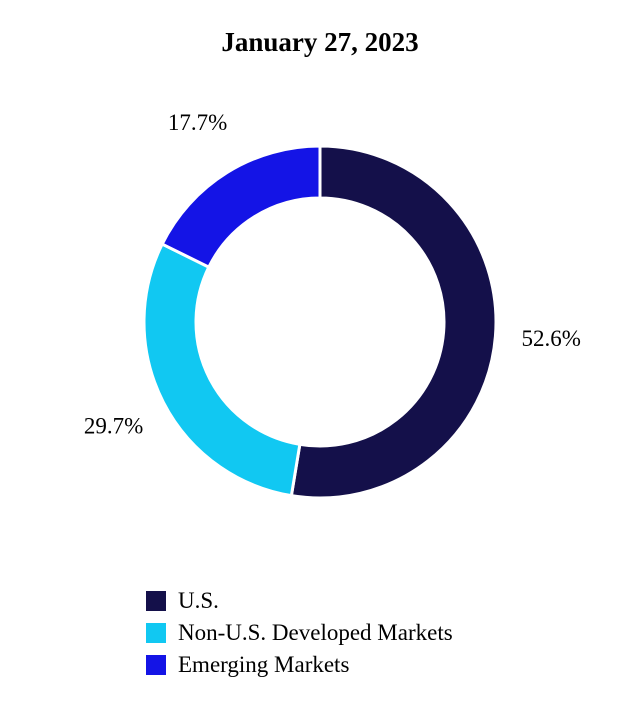  What do you see at coordinates (264, 664) in the screenshot?
I see `legend-label-emerging: Emerging Markets` at bounding box center [264, 664].